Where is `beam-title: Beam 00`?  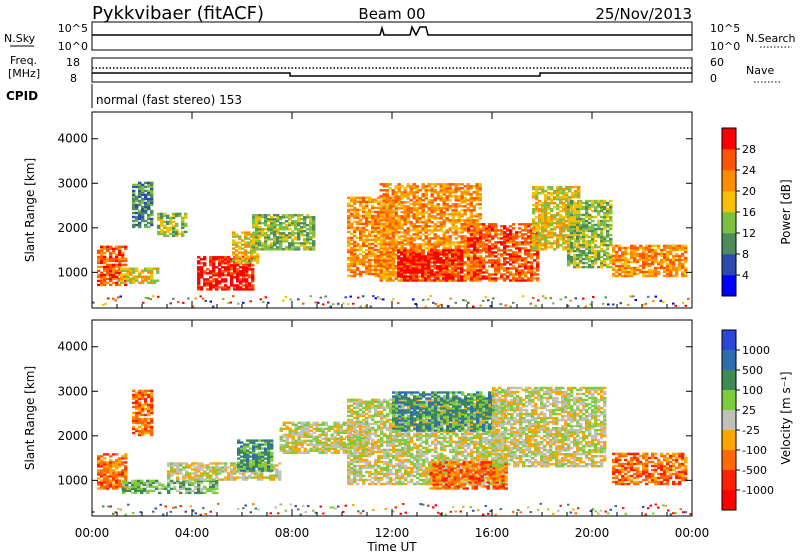
beam-title: Beam 00 is located at coordinates (391, 14).